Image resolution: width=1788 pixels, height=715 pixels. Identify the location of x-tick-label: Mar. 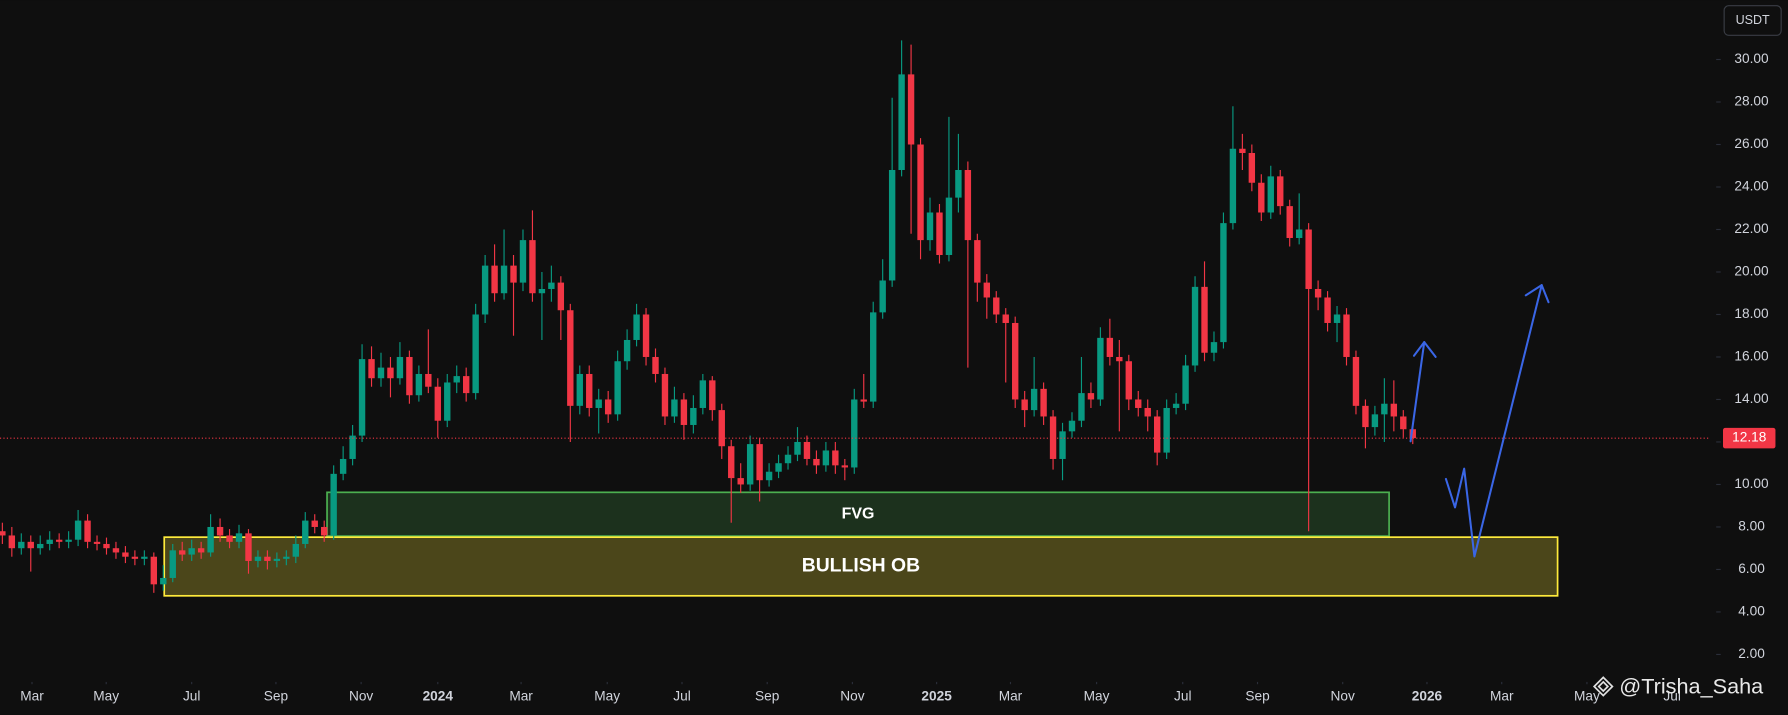
(32, 695).